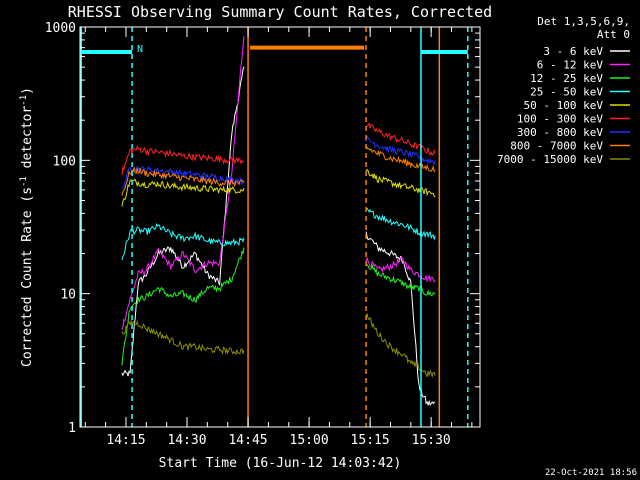  What do you see at coordinates (560, 132) in the screenshot?
I see `legend-item-label: 300 - 800 keV` at bounding box center [560, 132].